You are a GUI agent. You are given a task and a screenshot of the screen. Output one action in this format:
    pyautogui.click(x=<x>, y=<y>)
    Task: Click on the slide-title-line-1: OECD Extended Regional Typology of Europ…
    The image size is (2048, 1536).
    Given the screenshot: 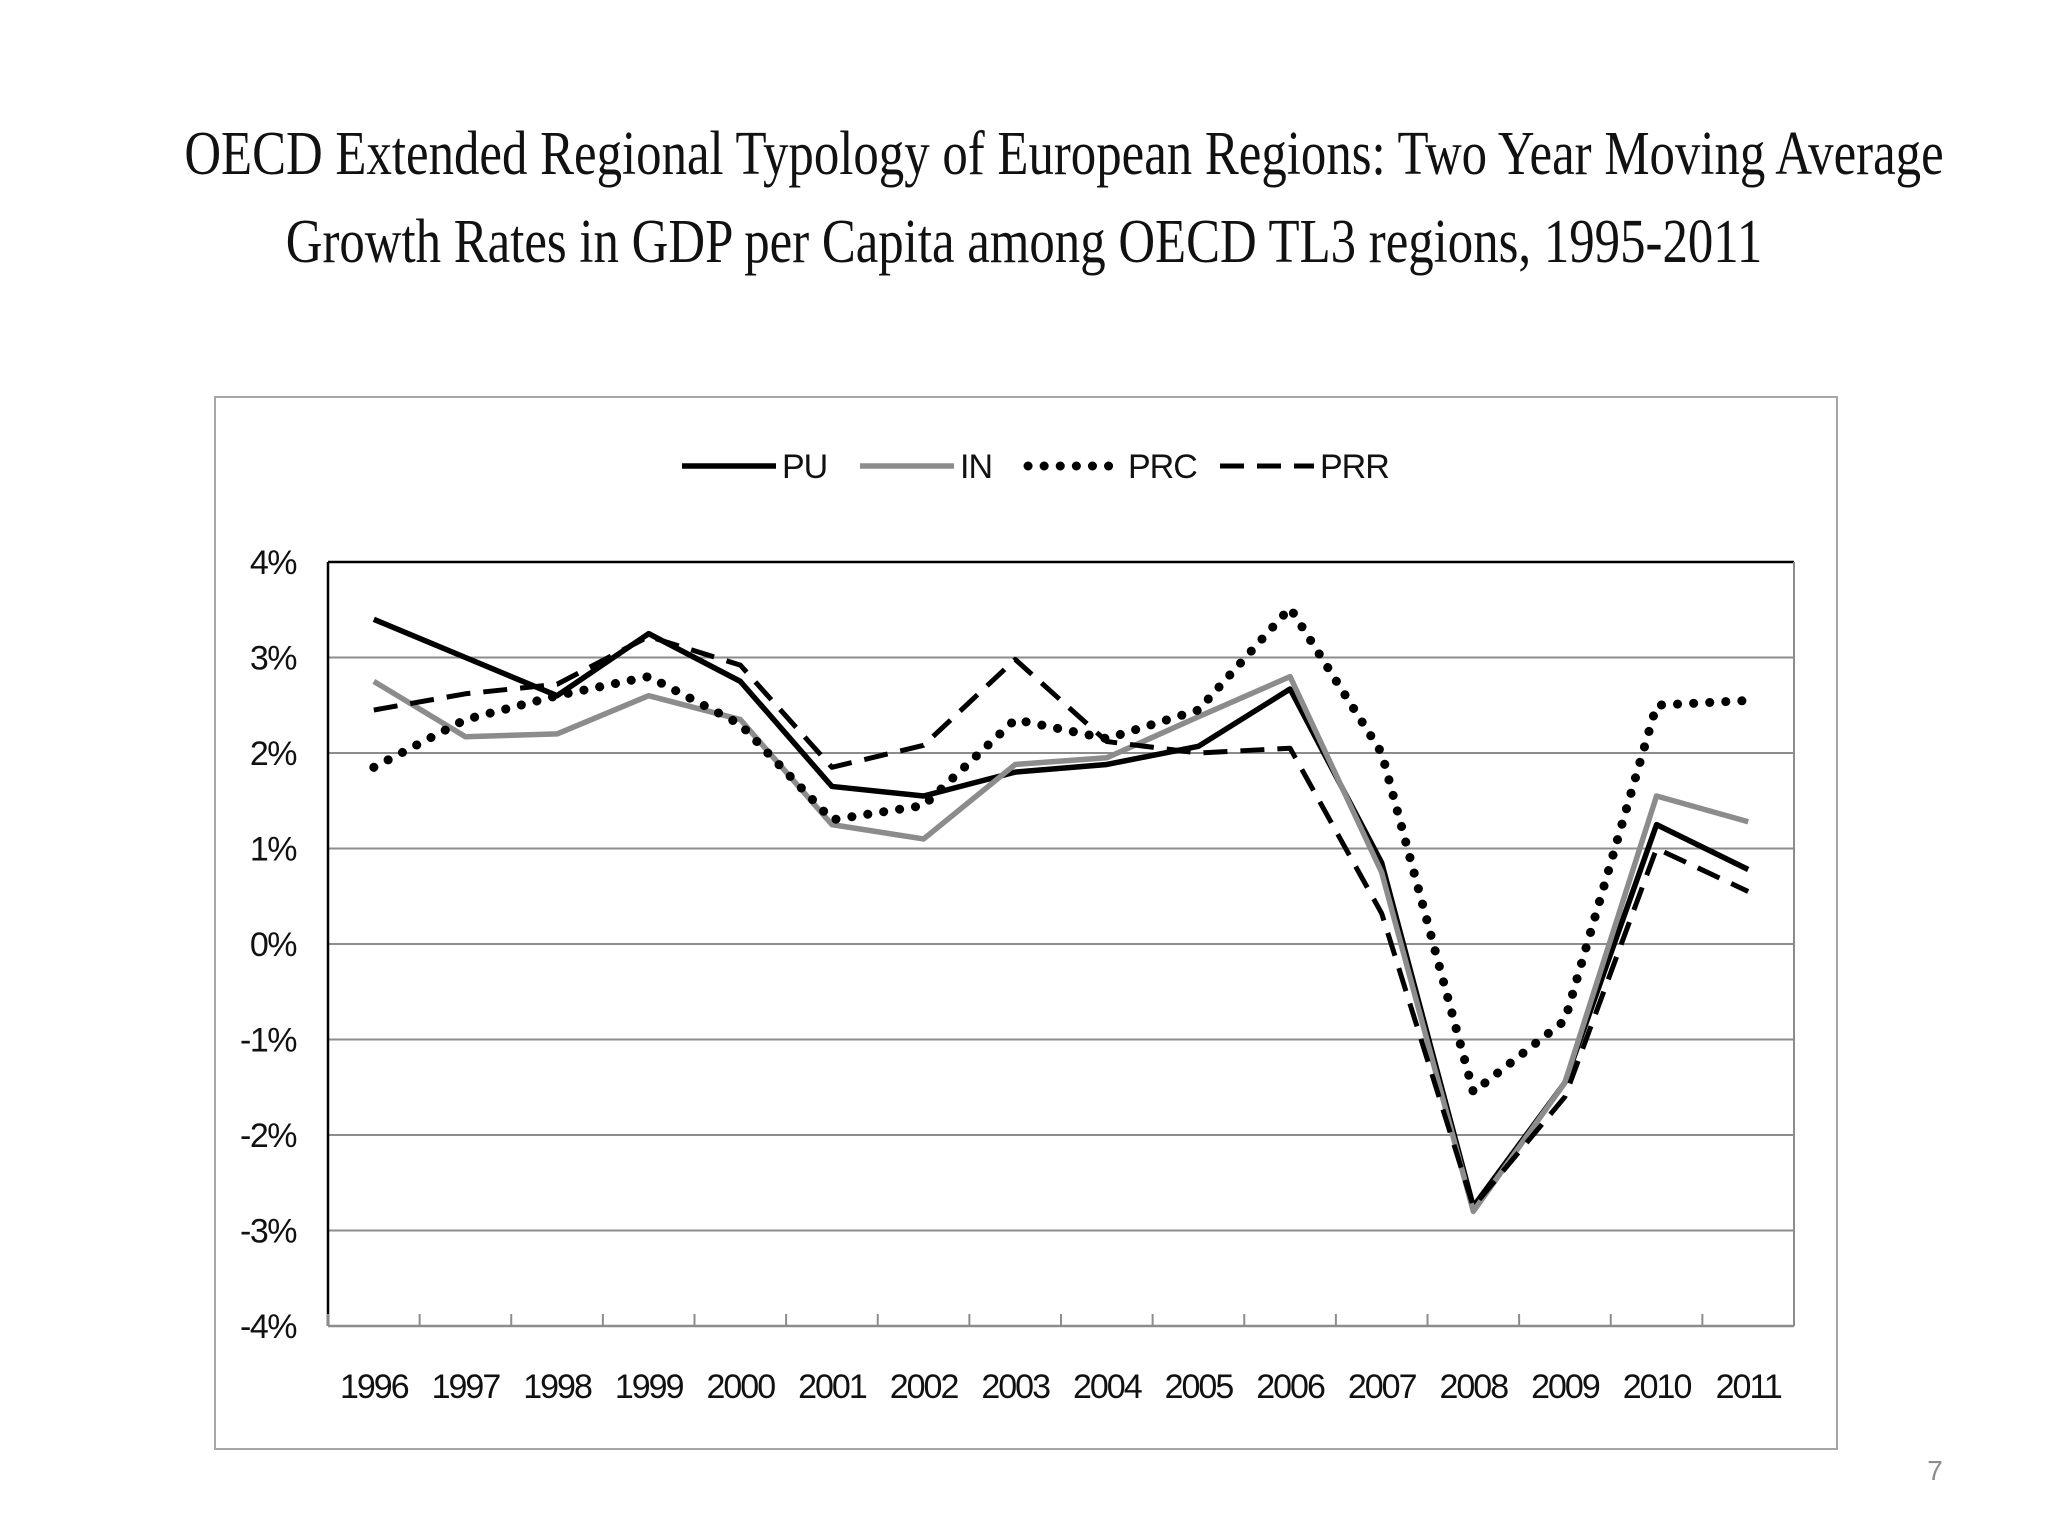 What is the action you would take?
    pyautogui.click(x=1064, y=154)
    